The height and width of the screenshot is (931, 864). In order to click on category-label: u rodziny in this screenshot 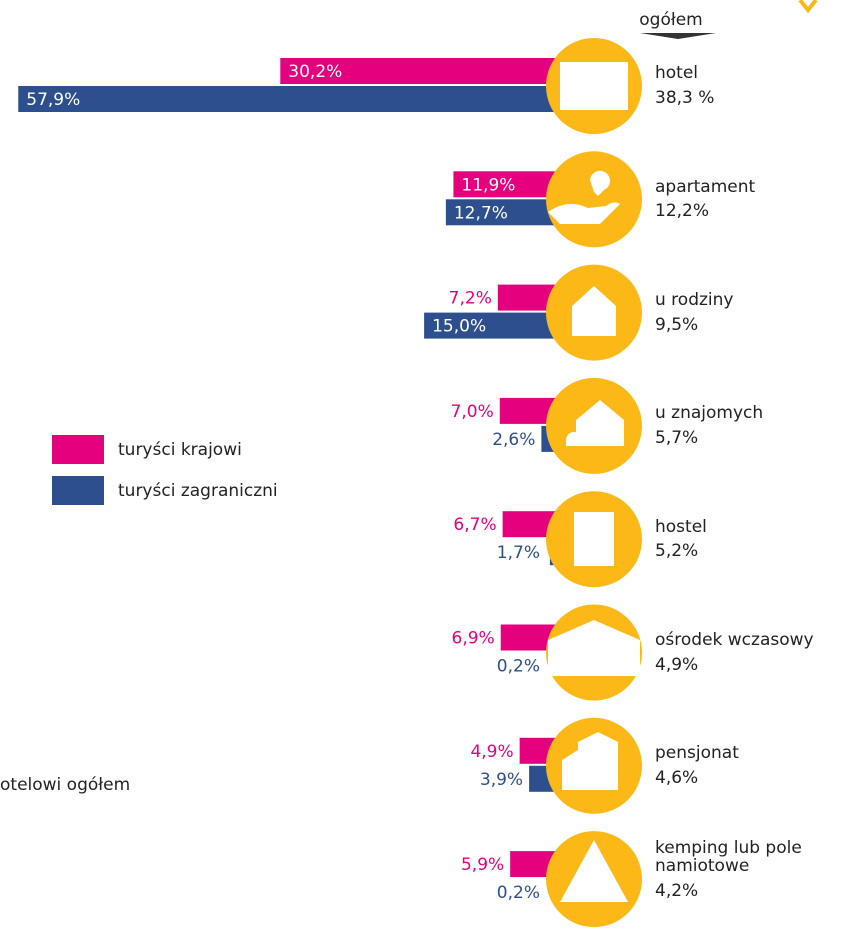, I will do `click(694, 299)`.